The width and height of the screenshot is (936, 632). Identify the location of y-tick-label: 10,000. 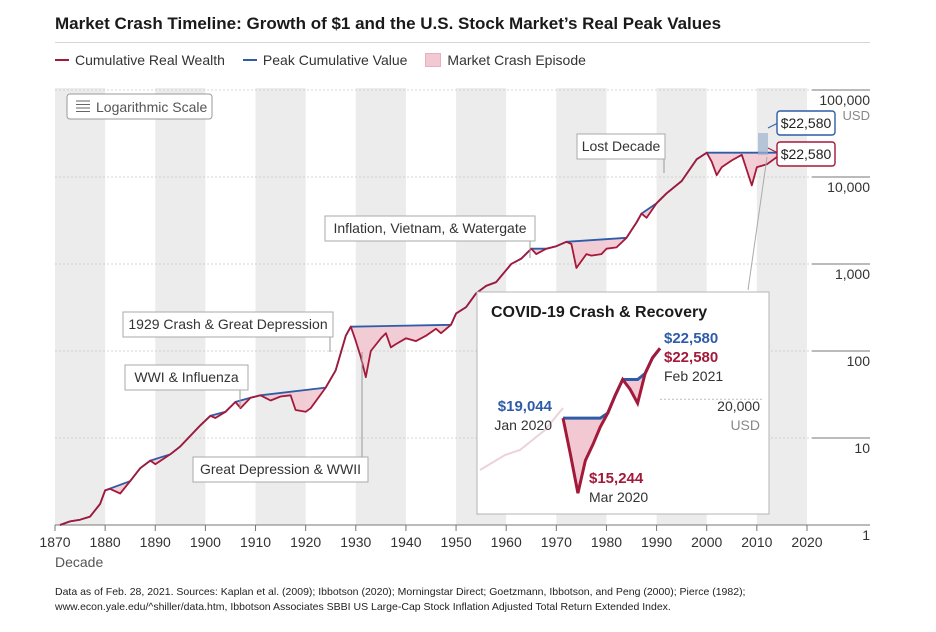
(848, 187).